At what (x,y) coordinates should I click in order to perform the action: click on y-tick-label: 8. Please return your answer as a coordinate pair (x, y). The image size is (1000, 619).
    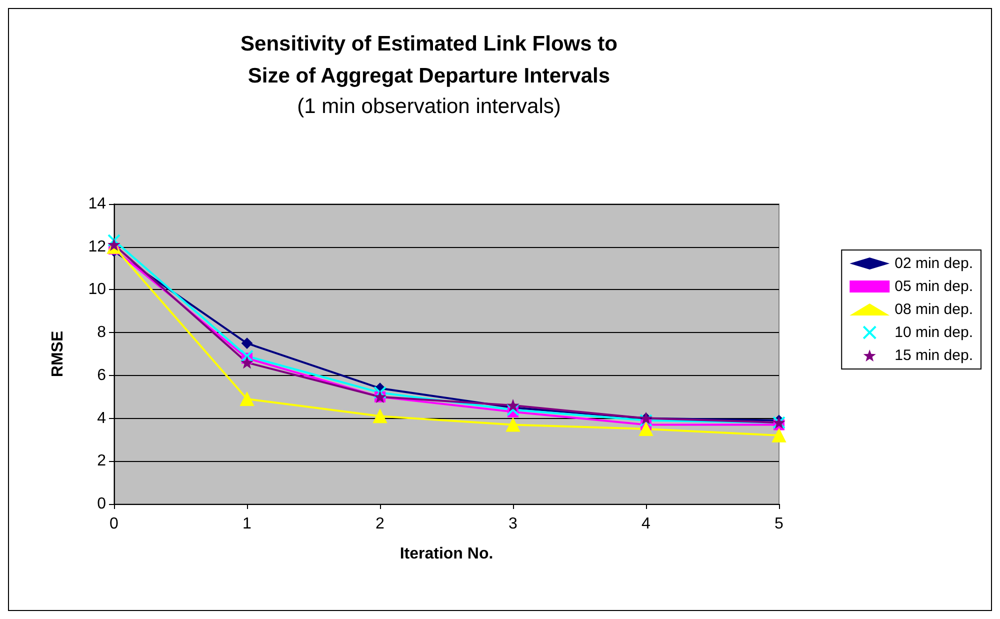
    Looking at the image, I should click on (101, 333).